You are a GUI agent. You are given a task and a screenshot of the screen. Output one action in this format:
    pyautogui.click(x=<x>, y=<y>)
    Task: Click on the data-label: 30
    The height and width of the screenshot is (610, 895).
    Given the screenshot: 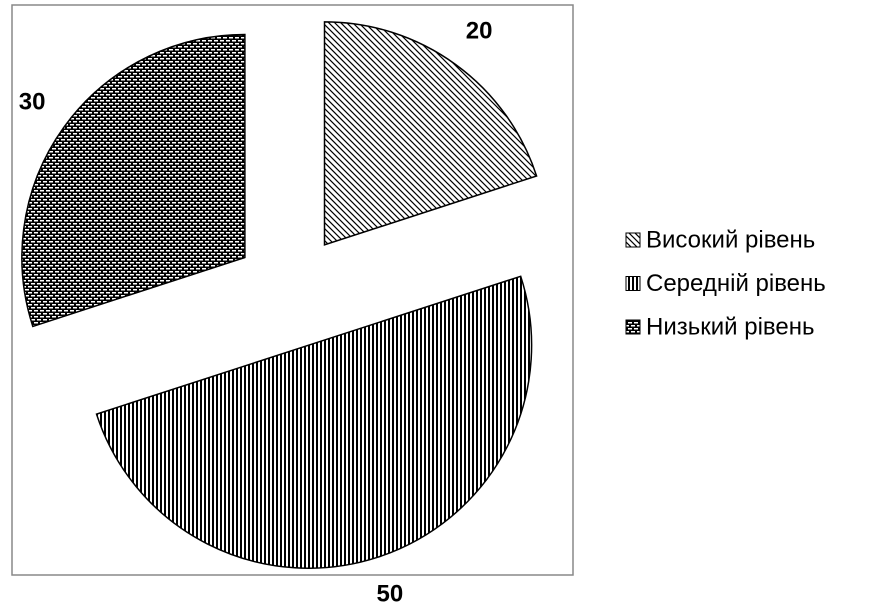 What is the action you would take?
    pyautogui.click(x=32, y=101)
    